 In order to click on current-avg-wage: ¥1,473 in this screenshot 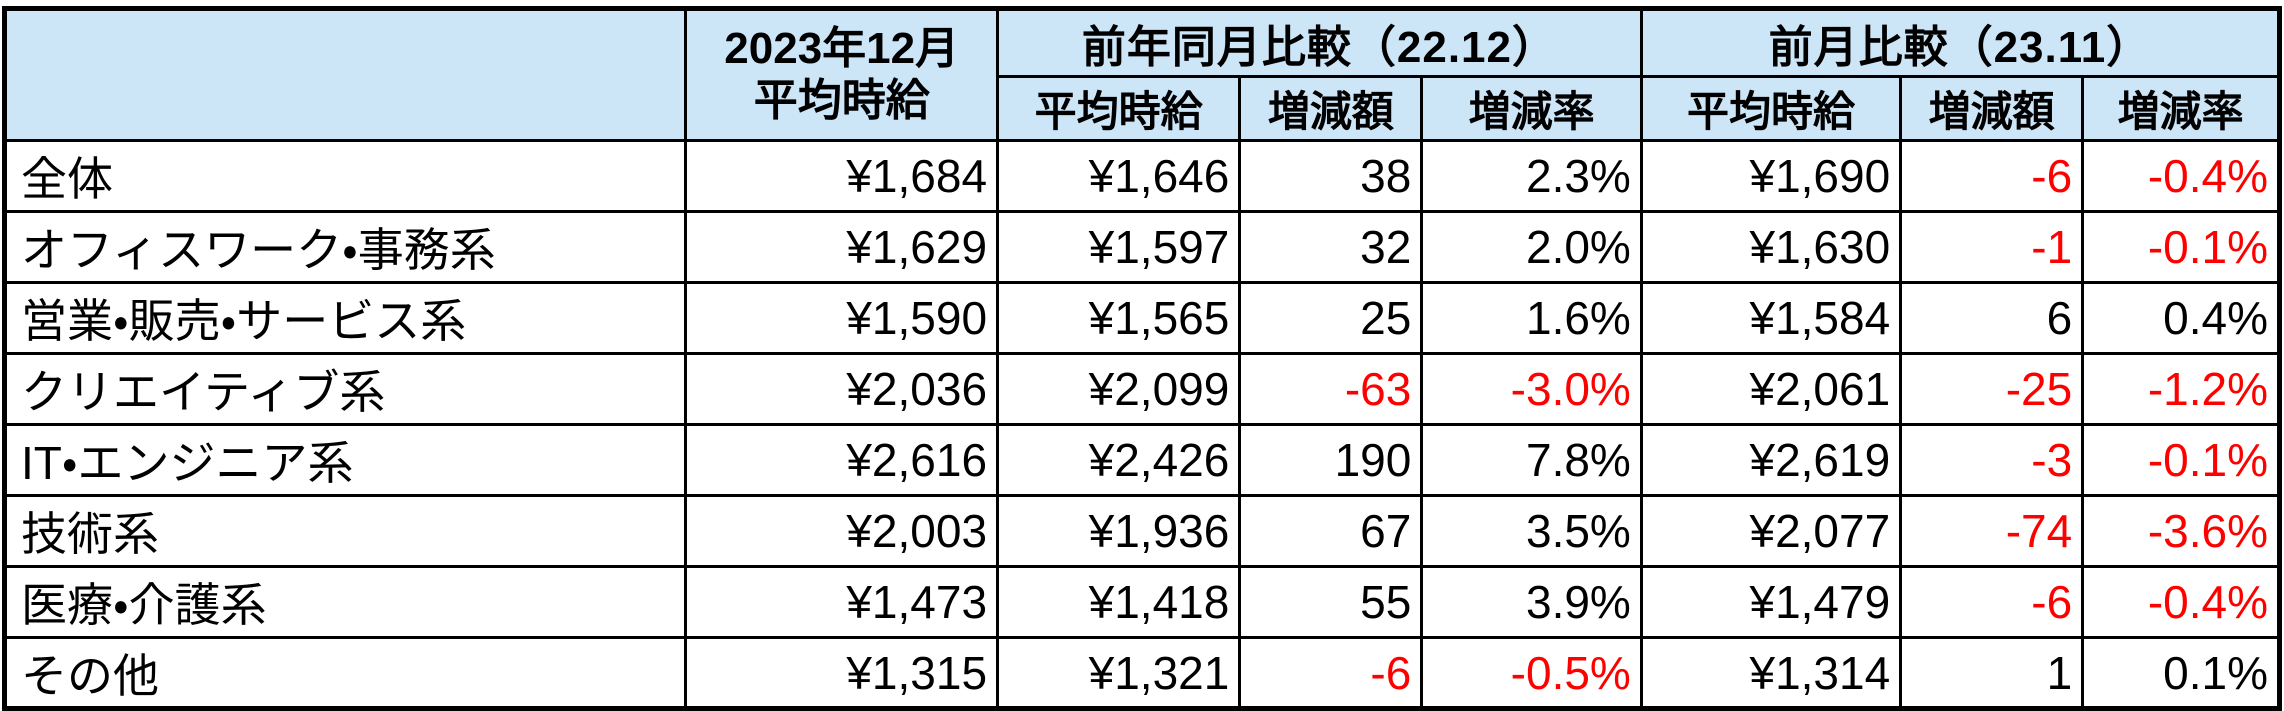, I will do `click(842, 602)`.